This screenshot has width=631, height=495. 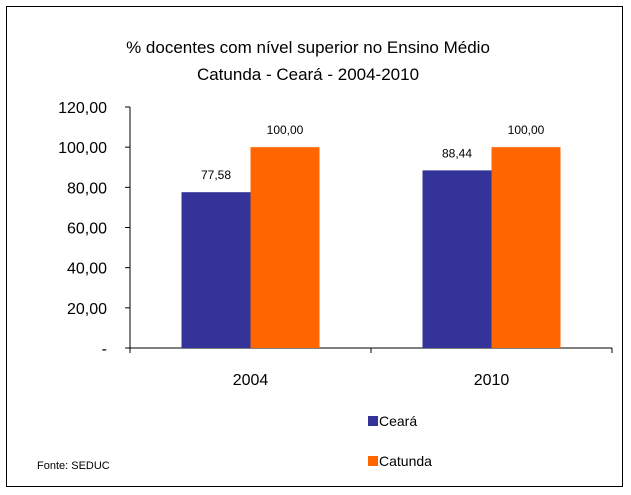 What do you see at coordinates (82, 148) in the screenshot?
I see `y-tick-label: 100,00` at bounding box center [82, 148].